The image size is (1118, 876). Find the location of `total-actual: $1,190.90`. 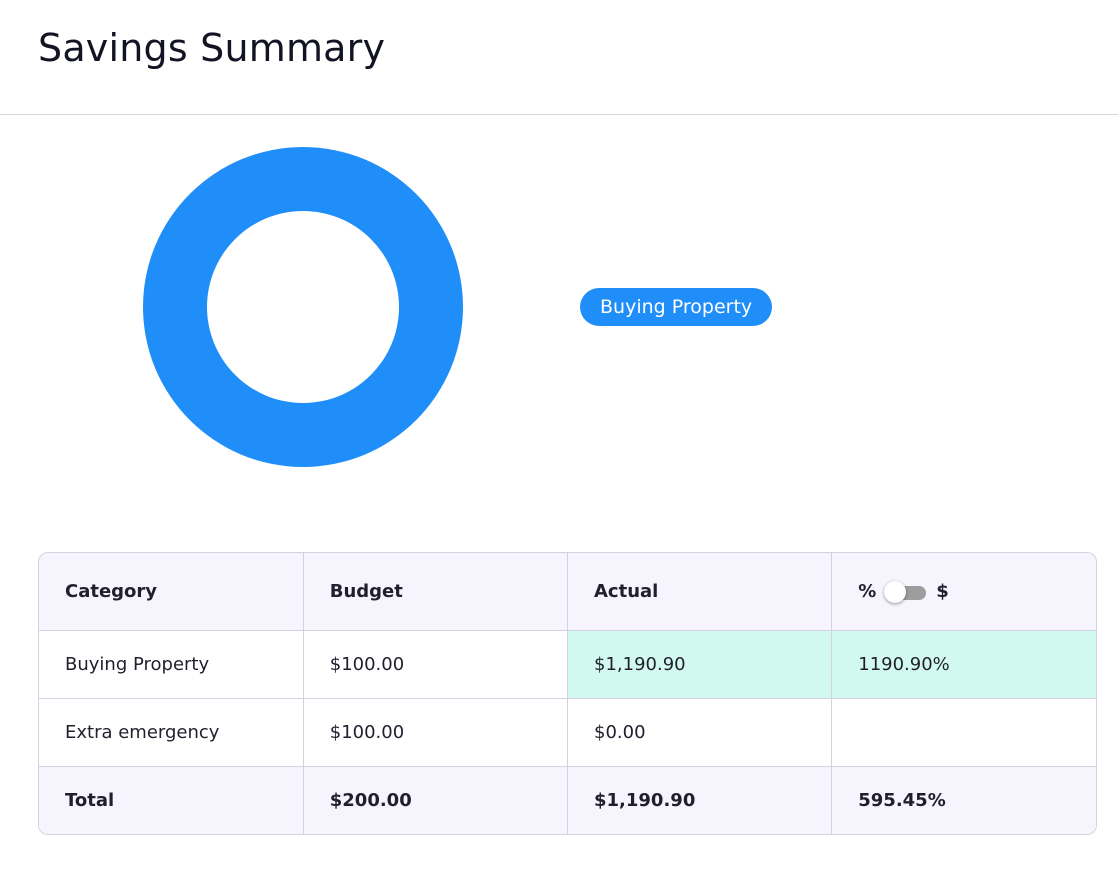

total-actual: $1,190.90 is located at coordinates (700, 800).